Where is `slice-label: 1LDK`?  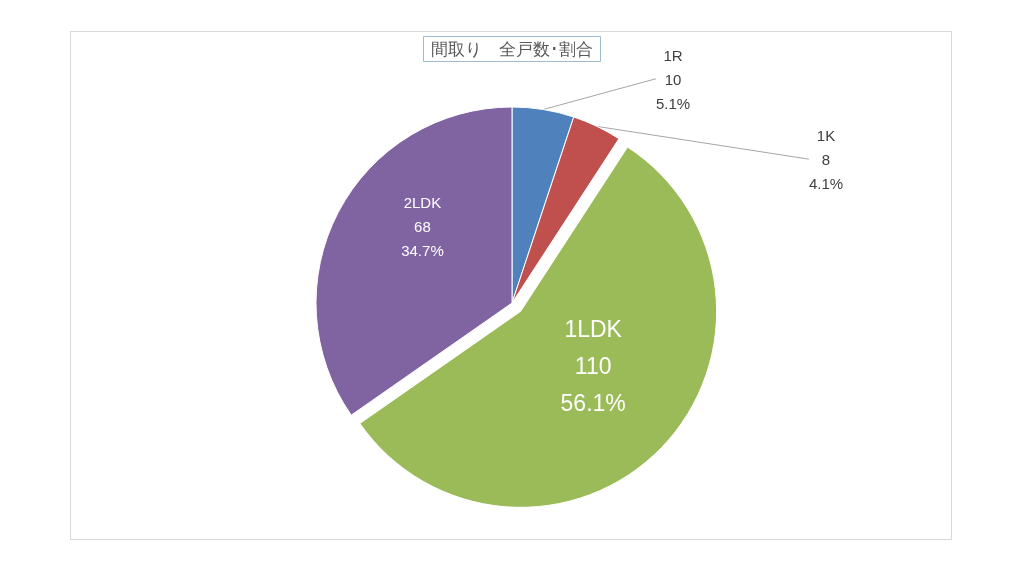
slice-label: 1LDK is located at coordinates (593, 328).